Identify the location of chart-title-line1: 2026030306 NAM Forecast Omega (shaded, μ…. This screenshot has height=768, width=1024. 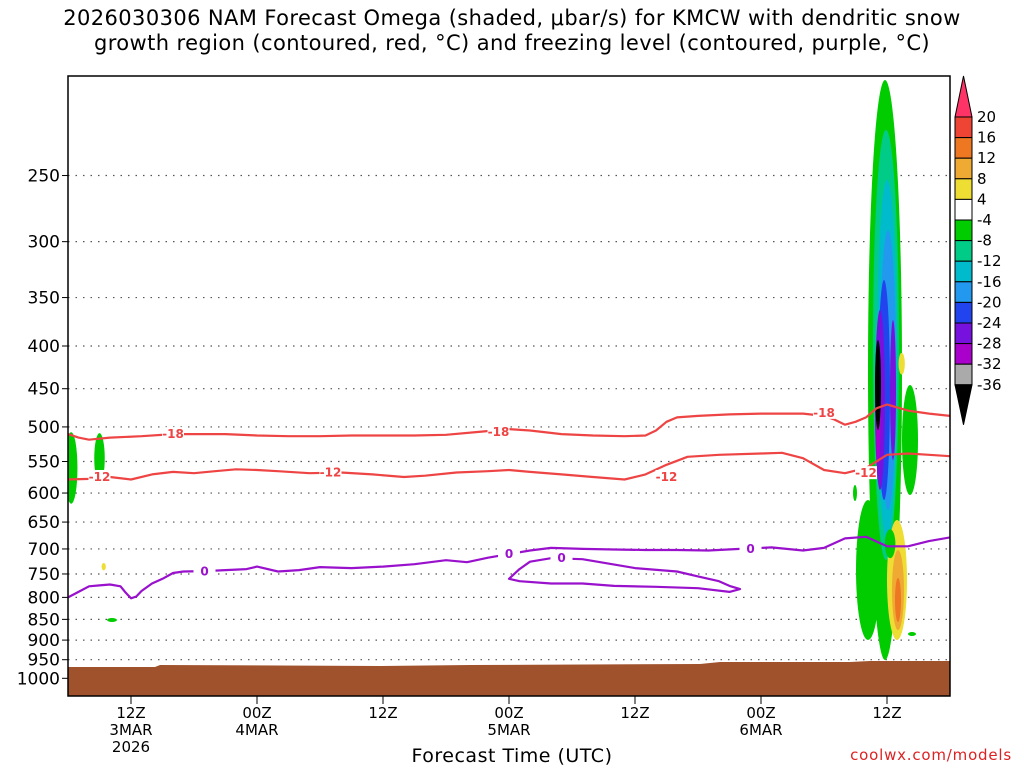
(512, 18).